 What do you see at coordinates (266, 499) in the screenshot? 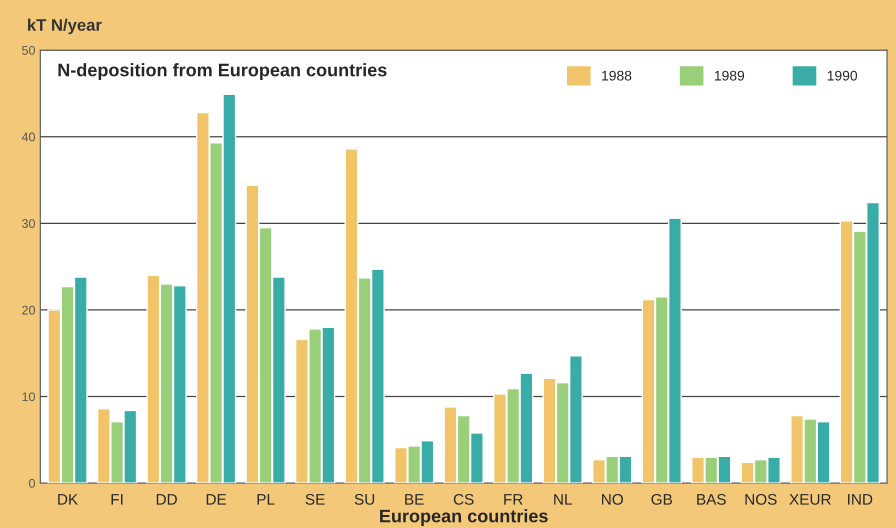
I see `x-tick-label: PL` at bounding box center [266, 499].